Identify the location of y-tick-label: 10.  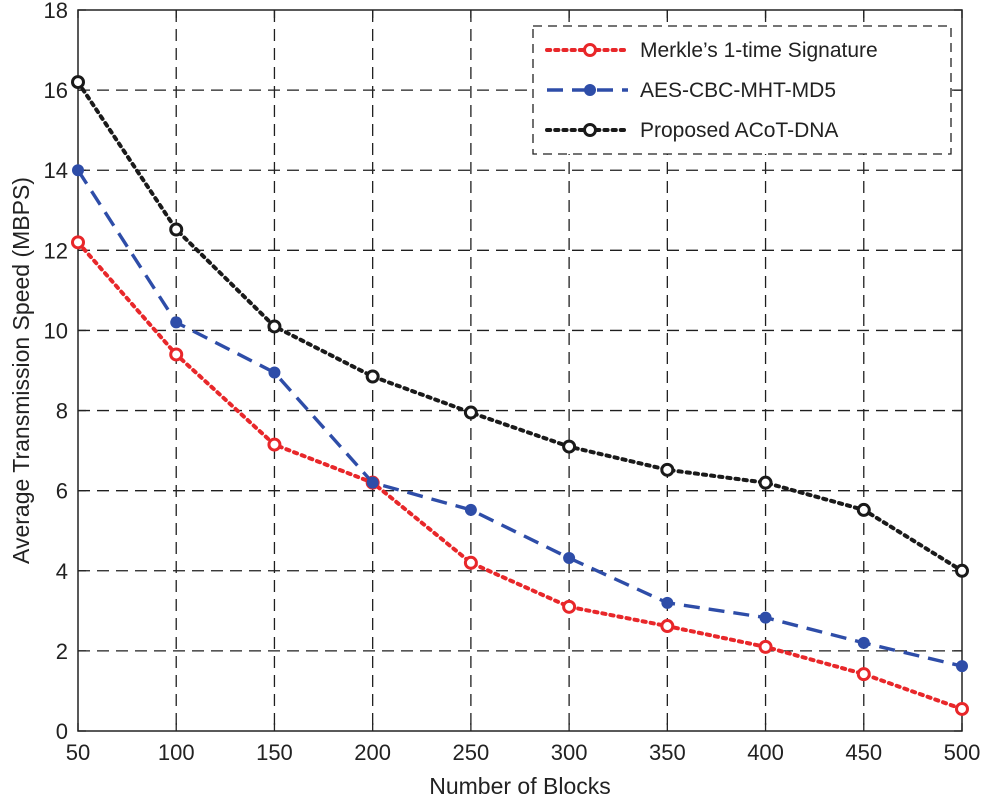
(56, 330).